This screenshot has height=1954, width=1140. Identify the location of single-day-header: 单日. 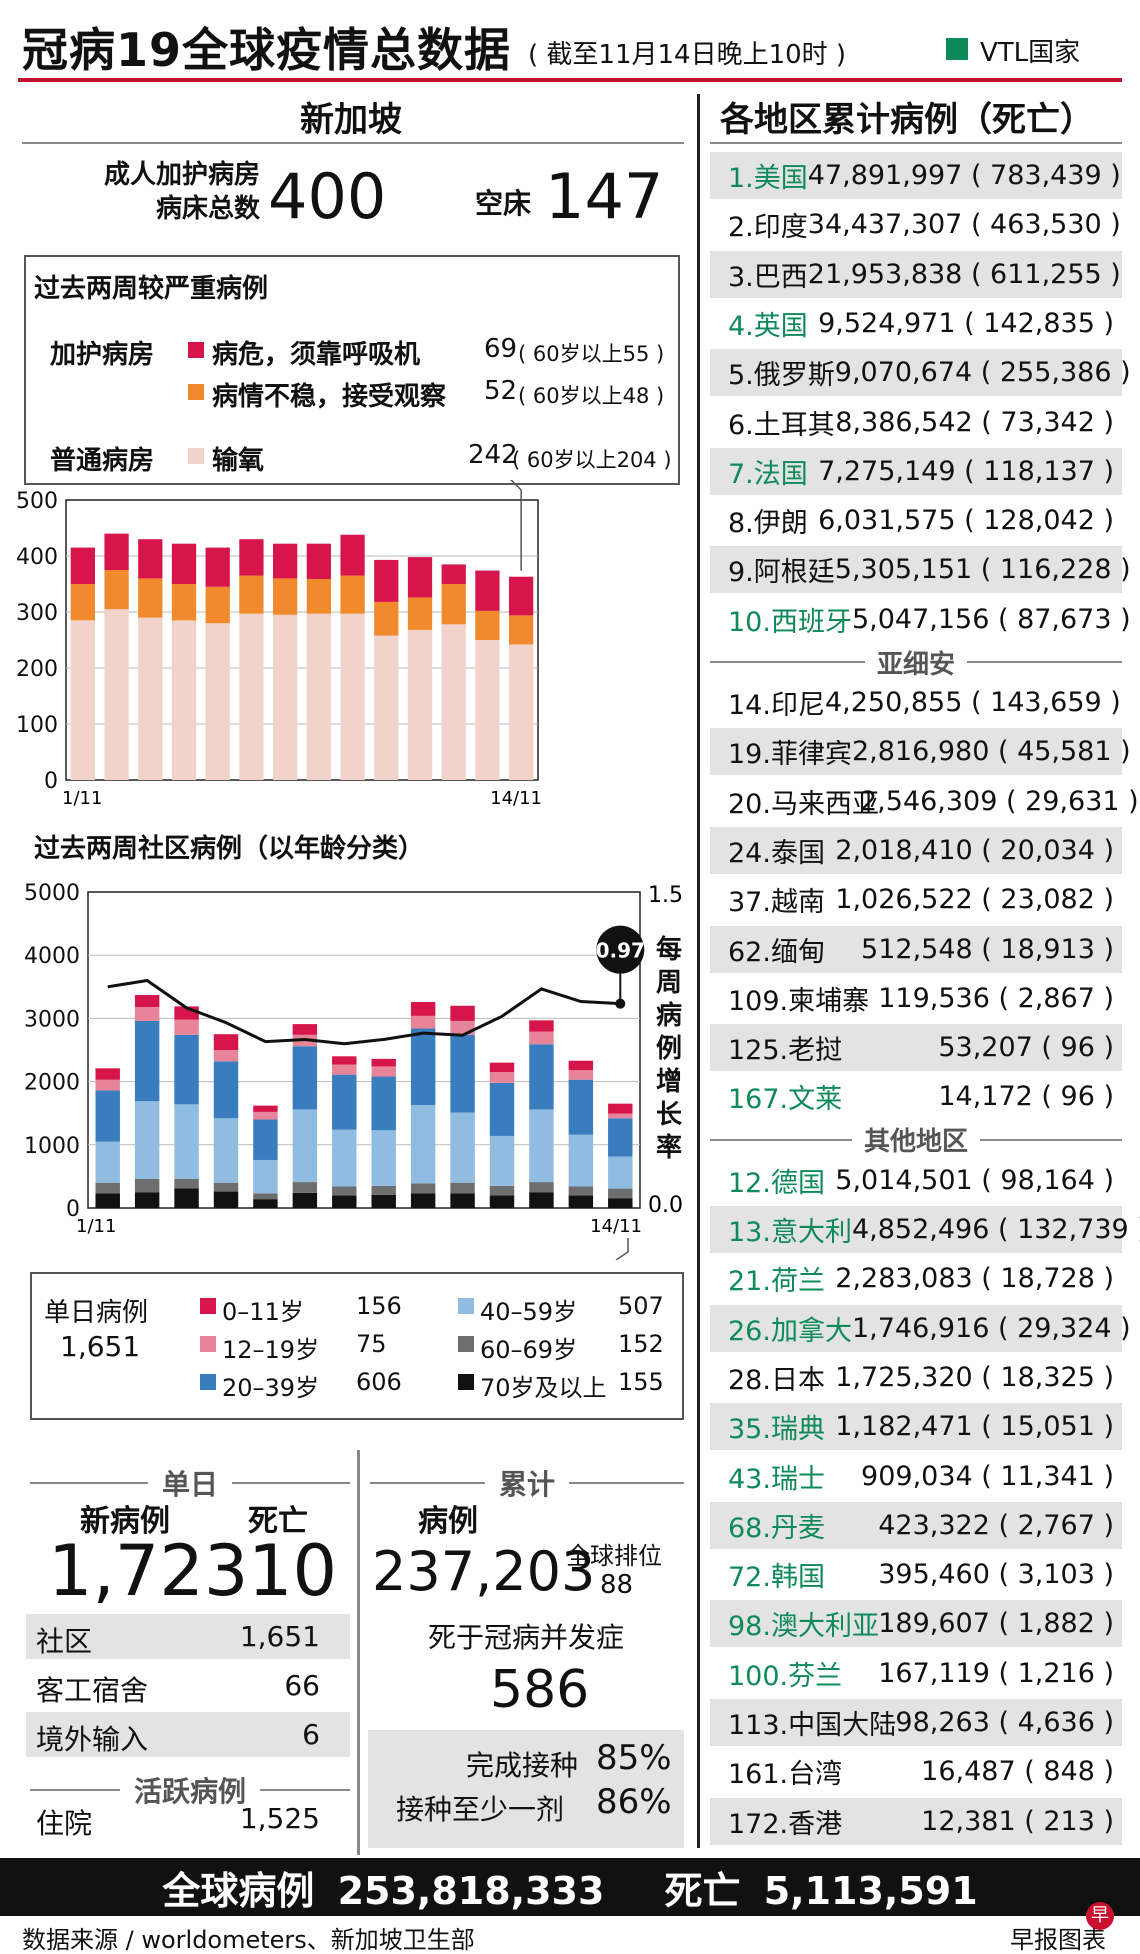
(190, 1483).